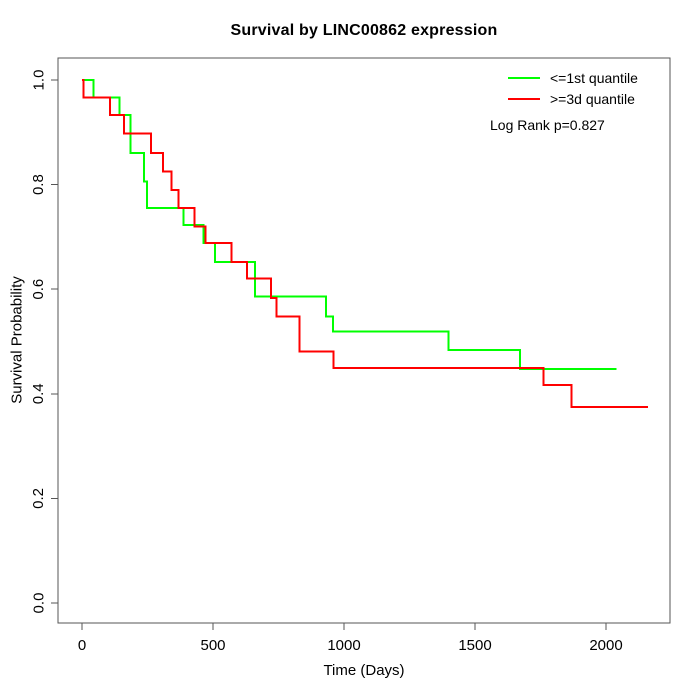  What do you see at coordinates (364, 30) in the screenshot?
I see `chart-title: Survival by LINC00862 expression` at bounding box center [364, 30].